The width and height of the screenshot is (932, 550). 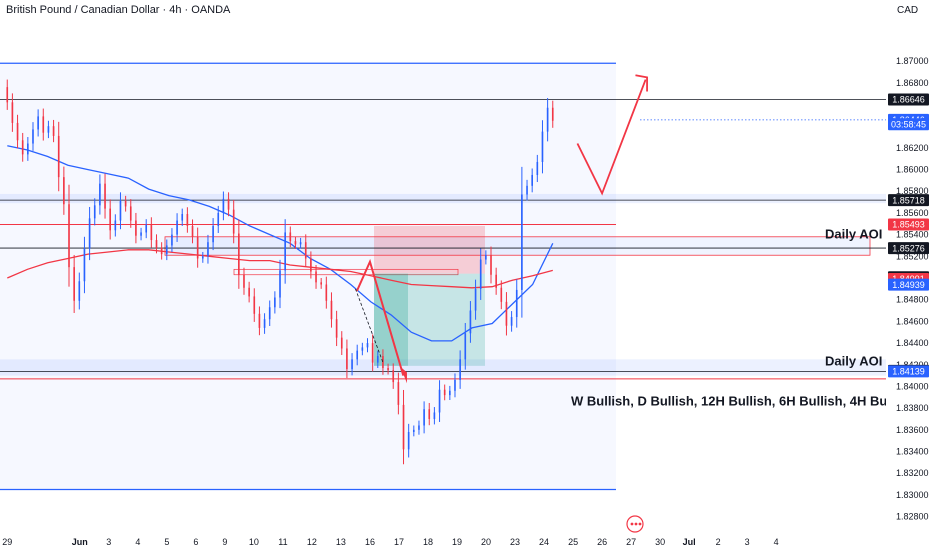 What do you see at coordinates (429, 249) in the screenshot?
I see `stop-loss-box` at bounding box center [429, 249].